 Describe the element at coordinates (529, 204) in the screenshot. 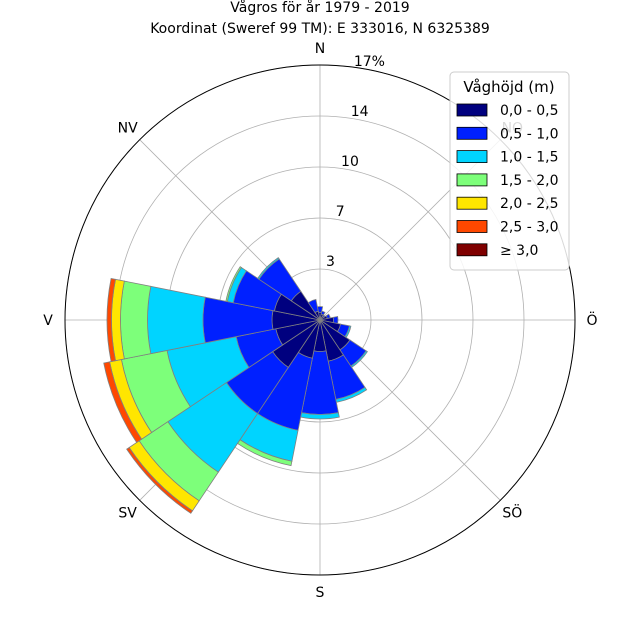

I see `legend-entry: 2,0 - 2,5` at that location.